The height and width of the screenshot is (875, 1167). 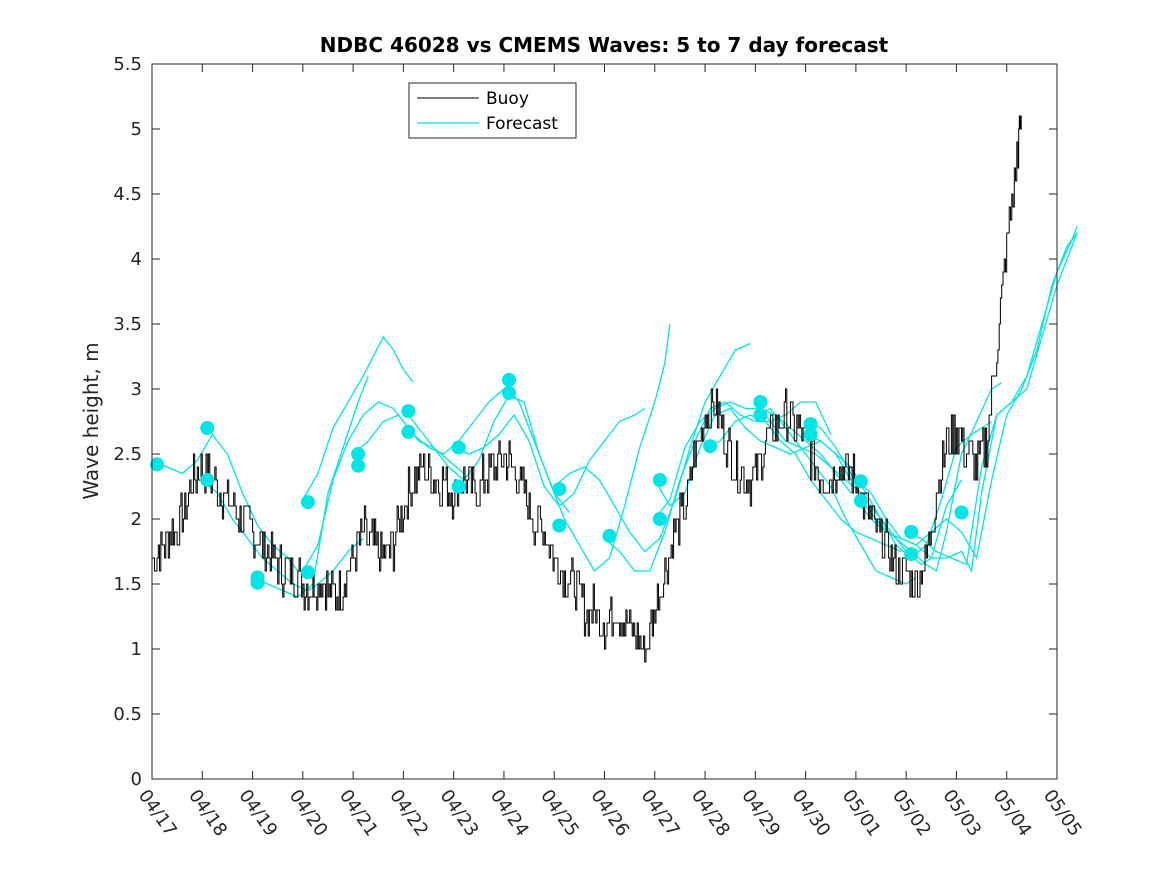 I want to click on y-tick-label: 3, so click(x=136, y=389).